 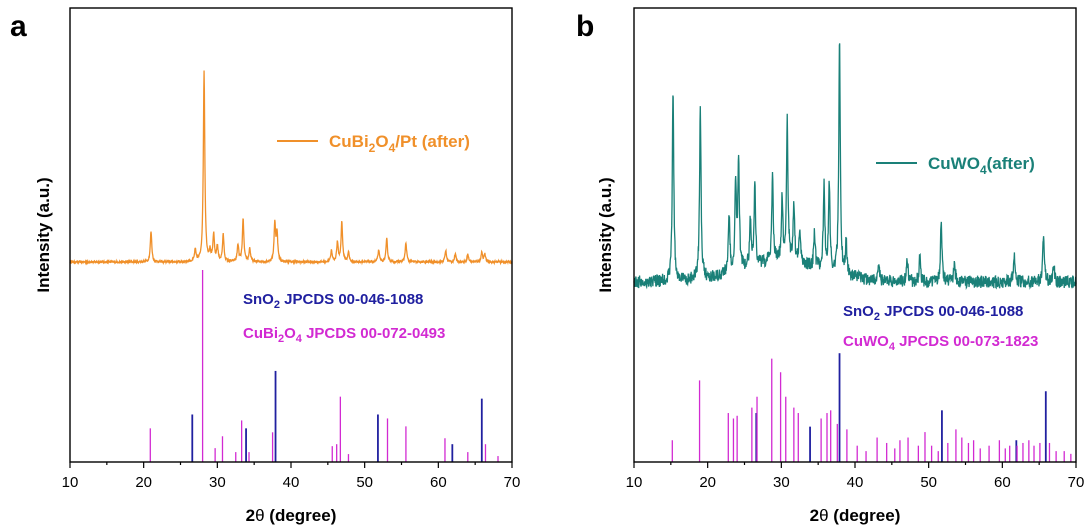 I want to click on panel-b-letter: b, so click(x=585, y=26).